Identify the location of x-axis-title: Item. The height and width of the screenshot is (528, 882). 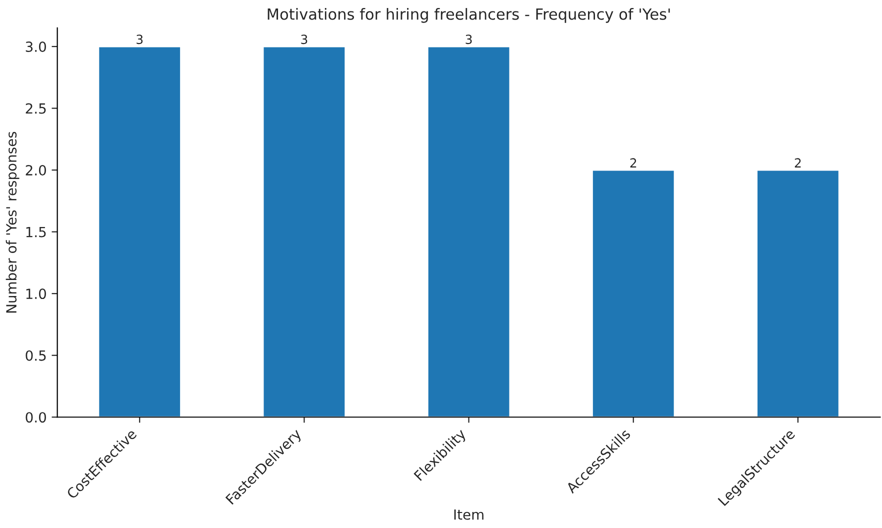
(469, 514).